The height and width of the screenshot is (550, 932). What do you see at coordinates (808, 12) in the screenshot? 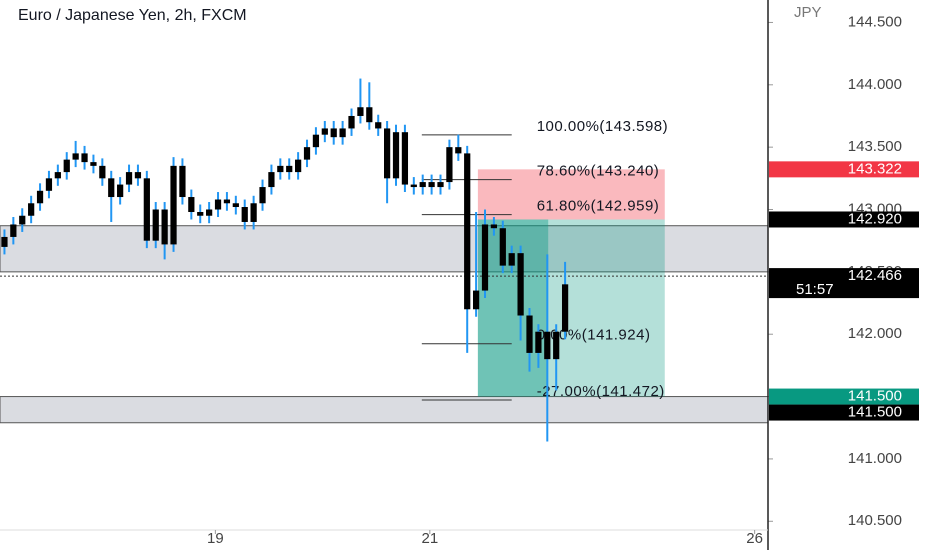
I see `currency-label: JPY` at bounding box center [808, 12].